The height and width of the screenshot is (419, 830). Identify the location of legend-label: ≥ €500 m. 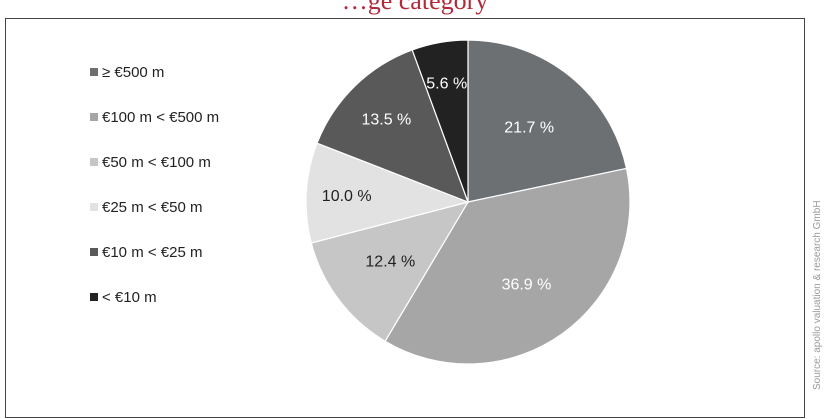
(133, 72).